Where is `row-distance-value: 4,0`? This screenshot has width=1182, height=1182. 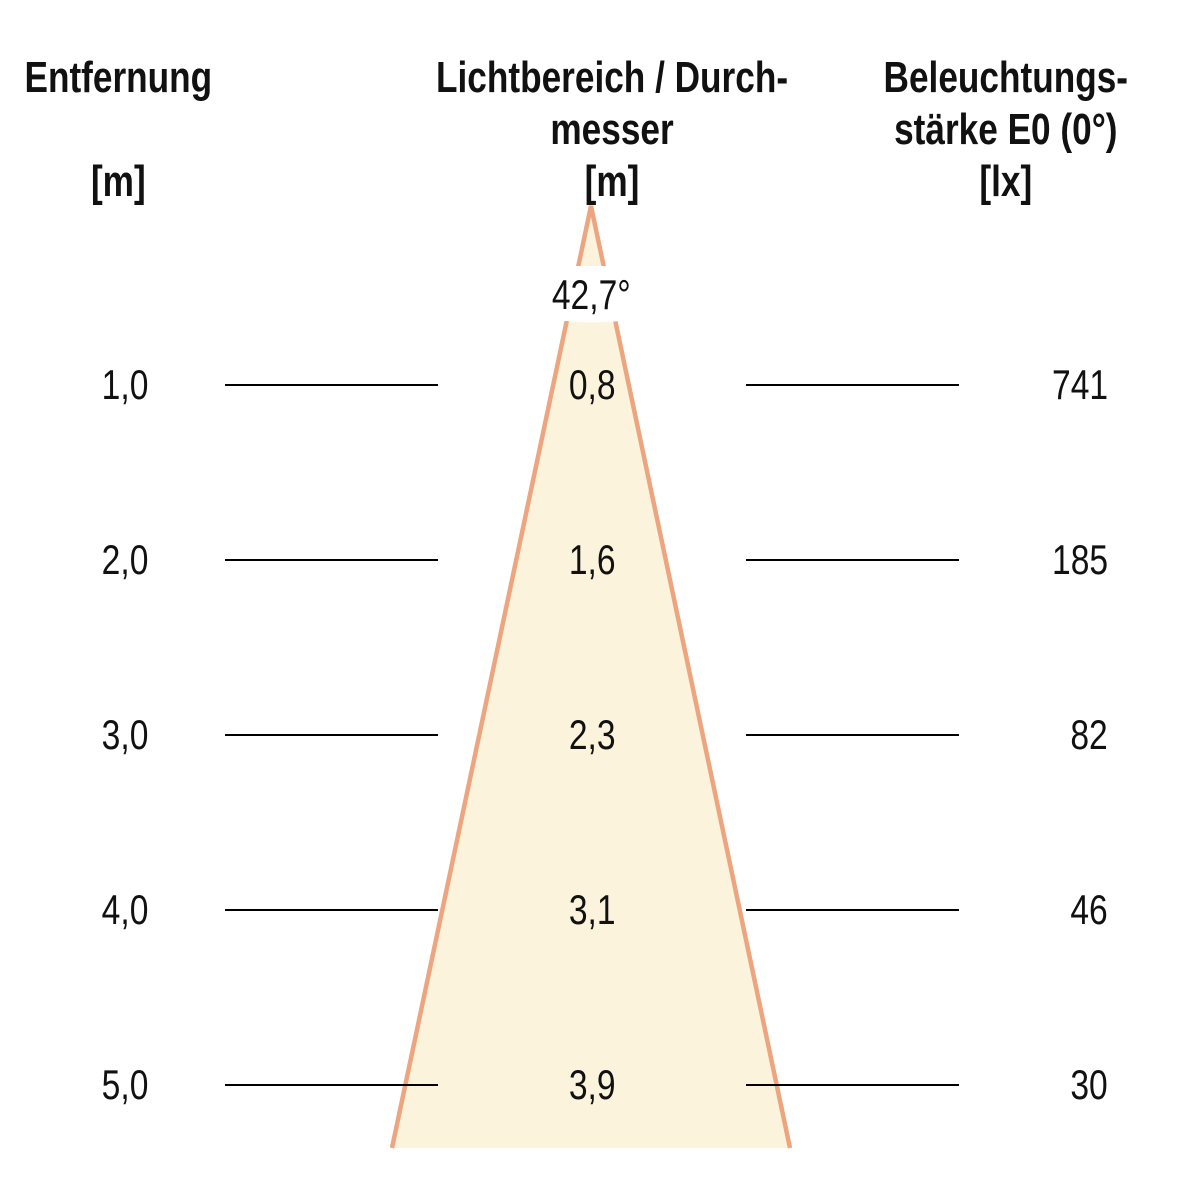 row-distance-value: 4,0 is located at coordinates (124, 909).